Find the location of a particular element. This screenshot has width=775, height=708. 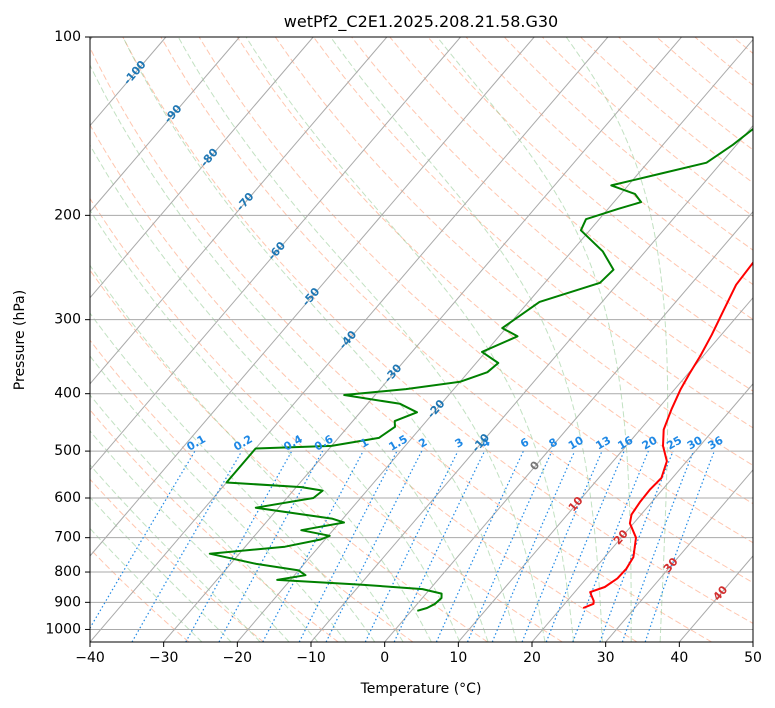

x-tick-label: 10 is located at coordinates (458, 658).